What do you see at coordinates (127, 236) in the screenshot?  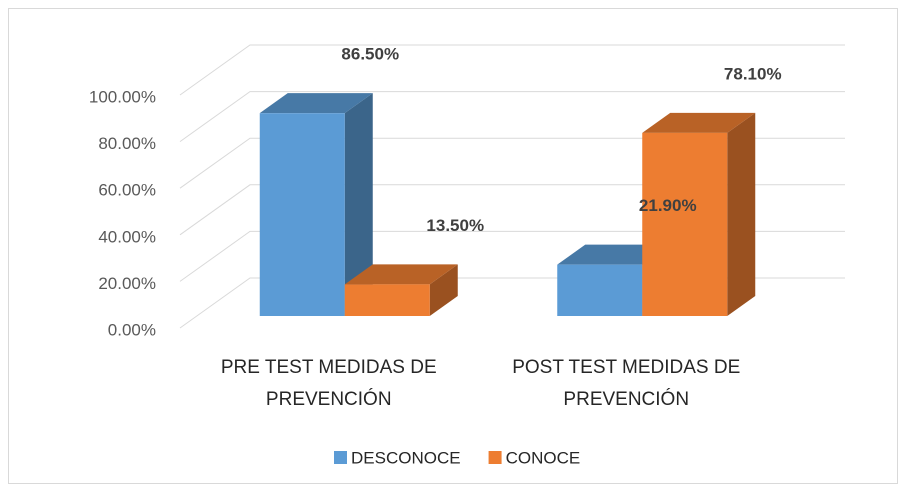 I see `y-tick-label: 40.00%` at bounding box center [127, 236].